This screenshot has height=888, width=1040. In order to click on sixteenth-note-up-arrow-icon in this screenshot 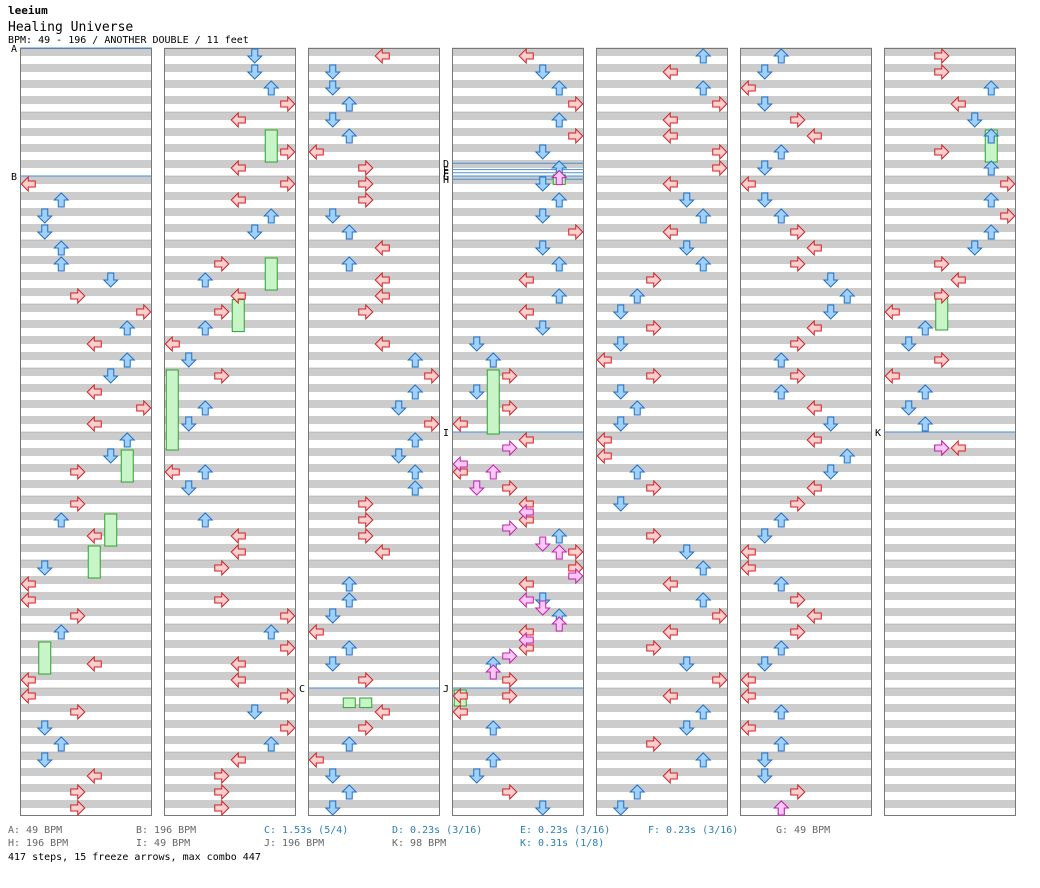, I will do `click(559, 624)`.